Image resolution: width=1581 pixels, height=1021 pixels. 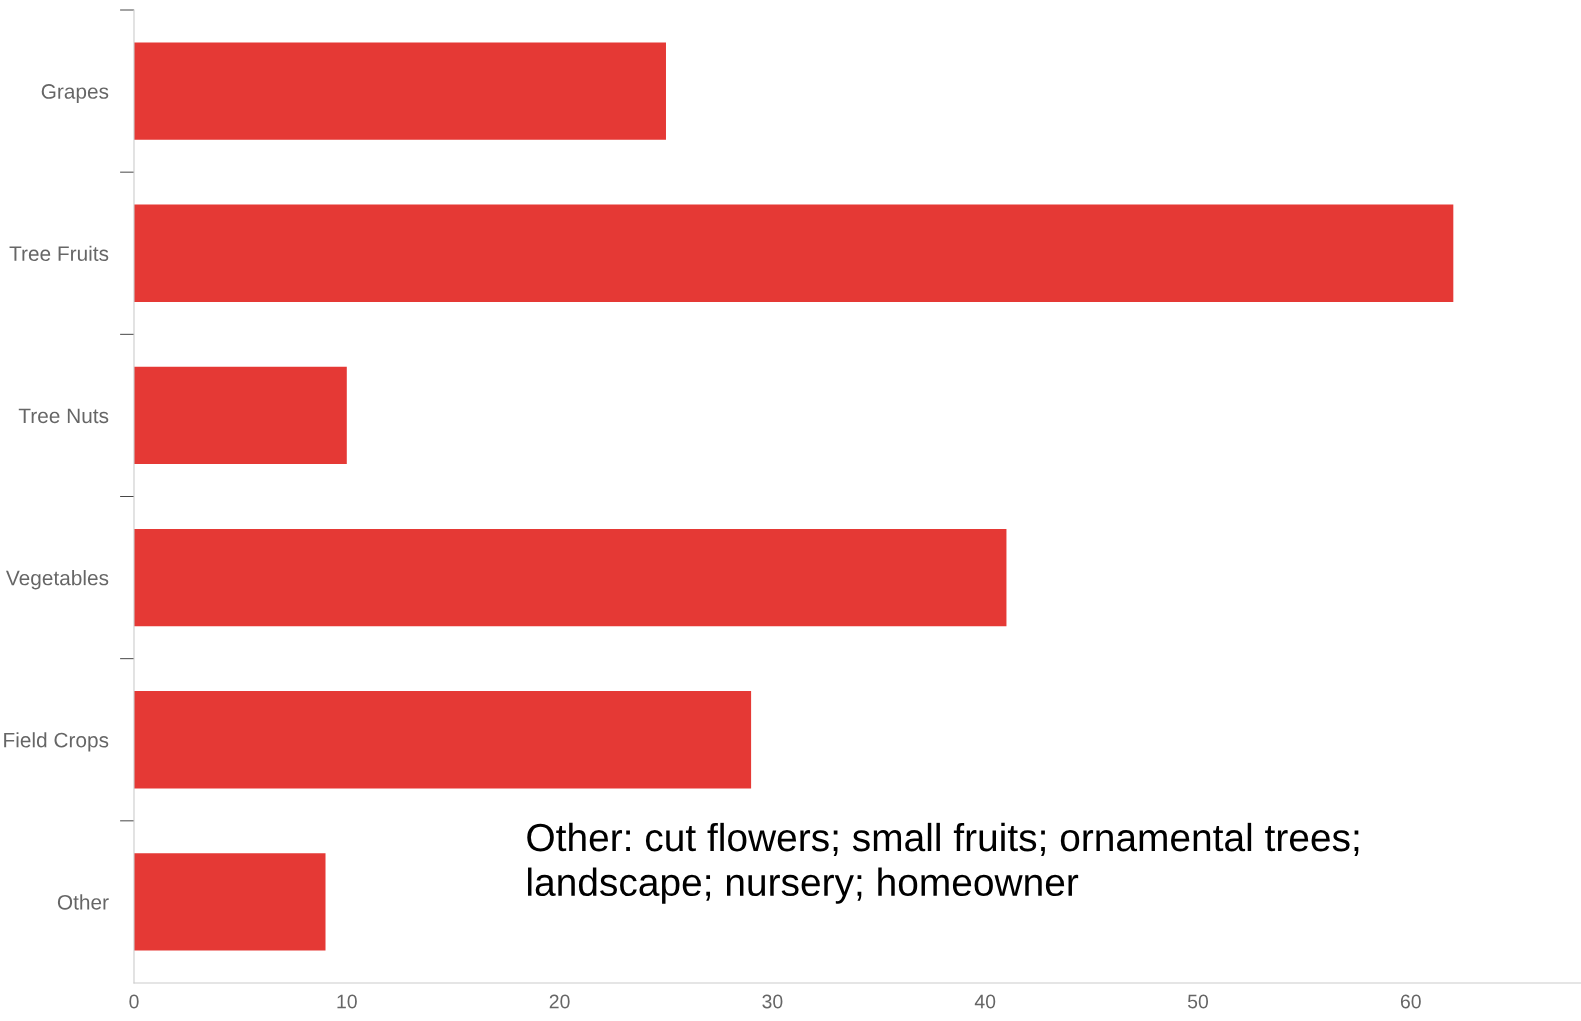 I want to click on y-tick-label: Tree Fruits, so click(x=59, y=253).